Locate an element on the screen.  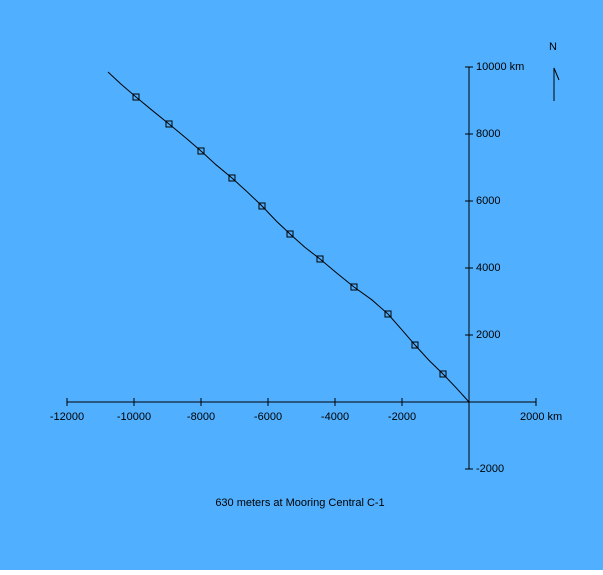
x-tick-label: -4000 is located at coordinates (335, 417).